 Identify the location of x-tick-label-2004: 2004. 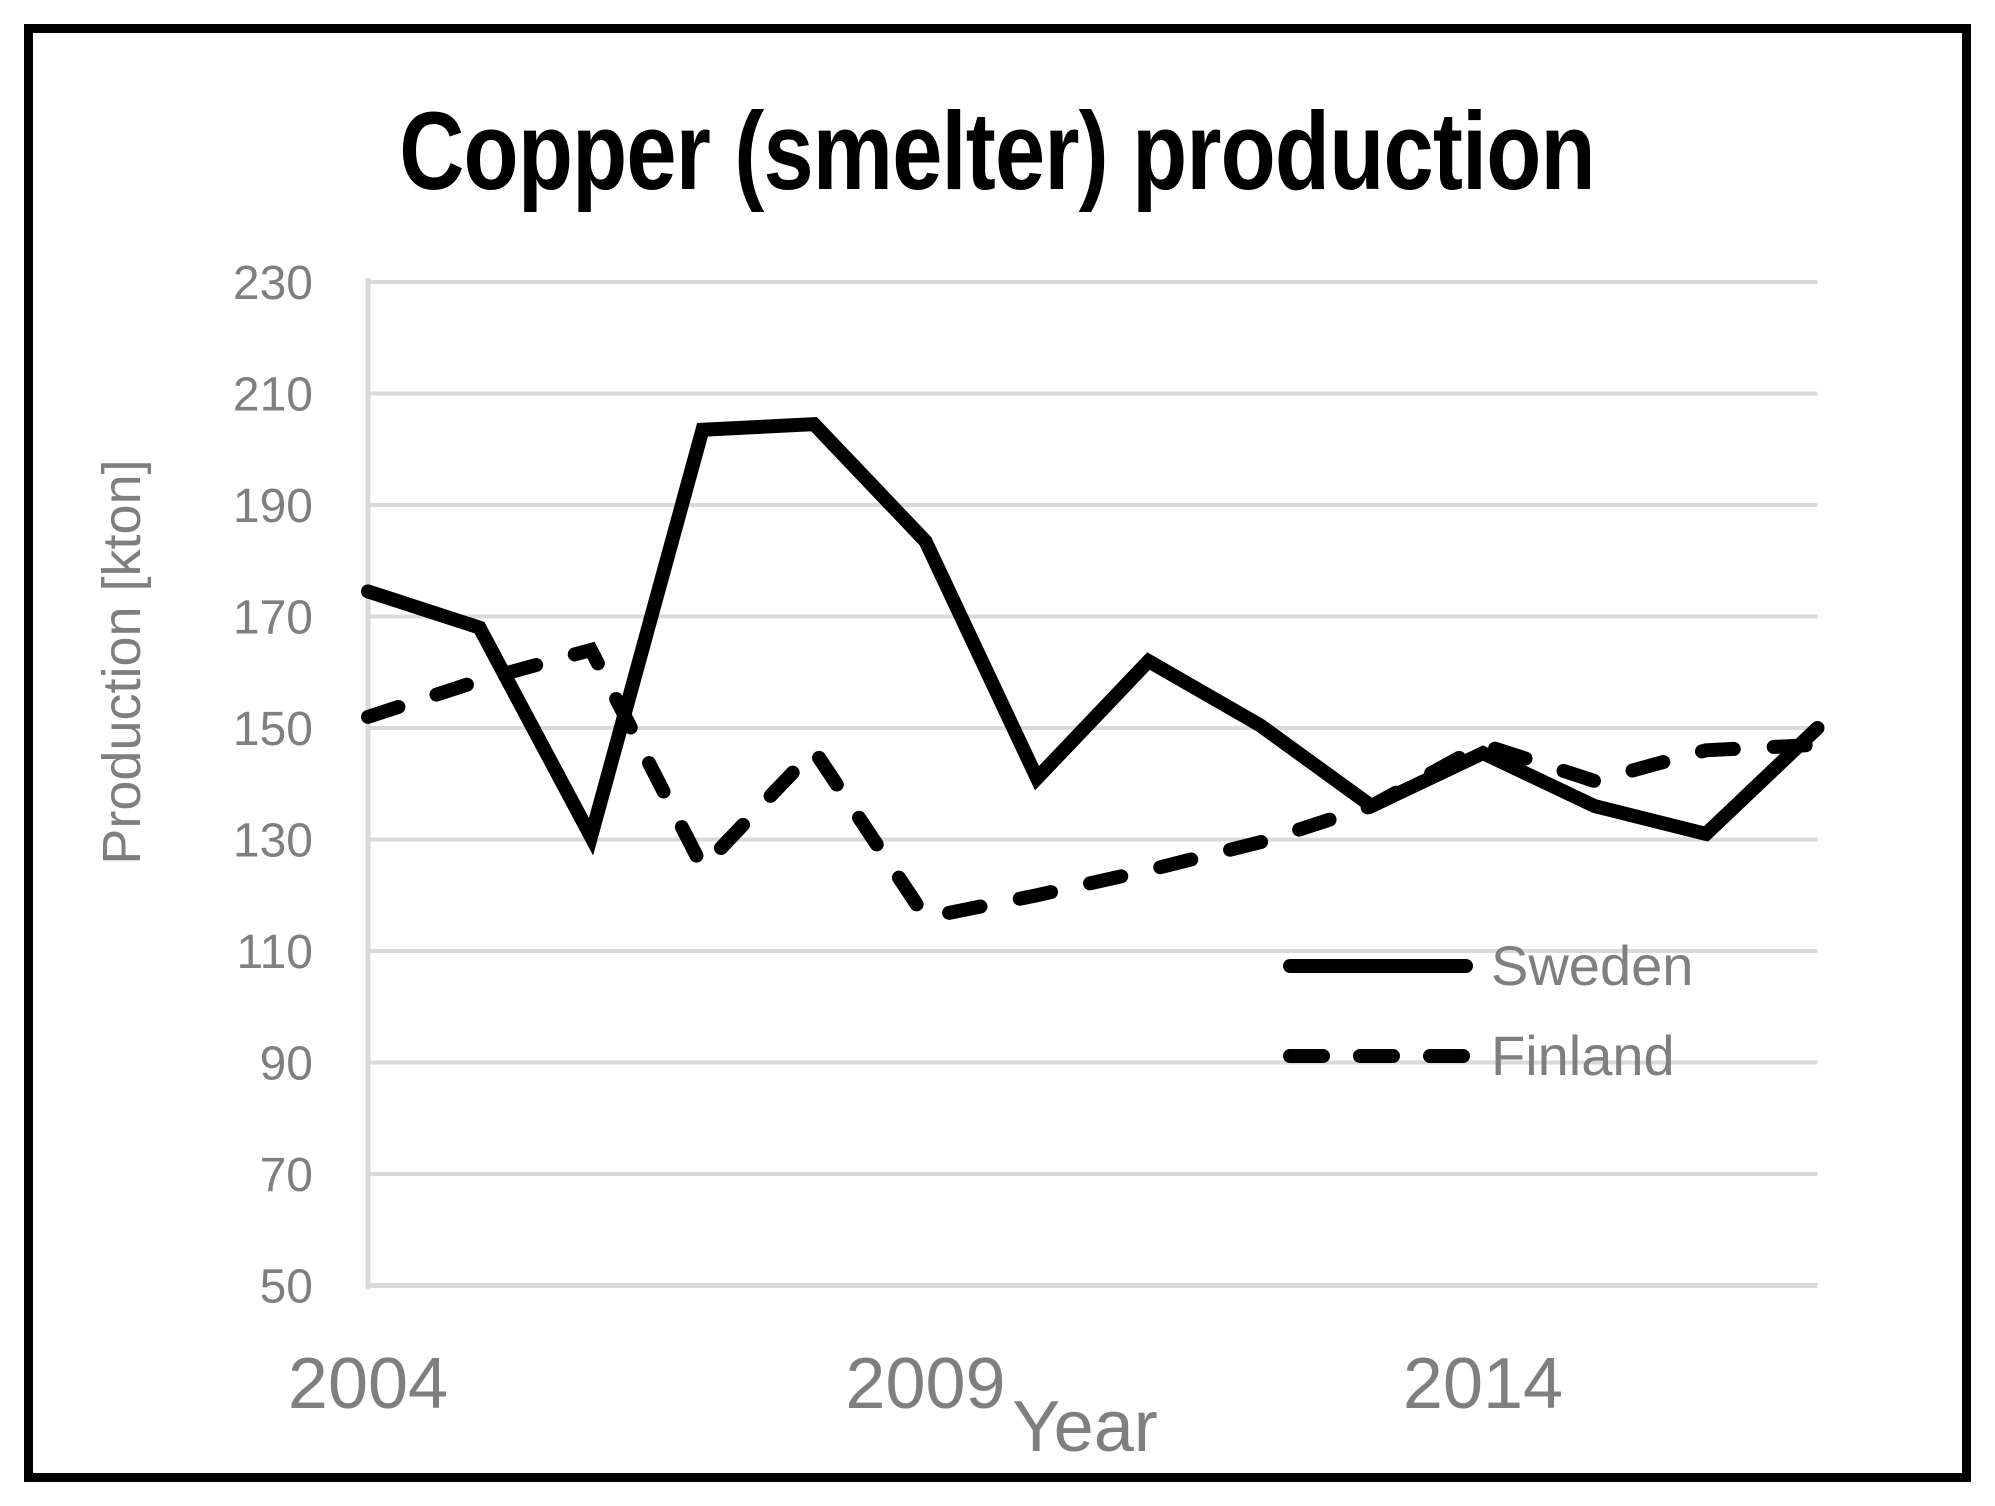
(368, 1384).